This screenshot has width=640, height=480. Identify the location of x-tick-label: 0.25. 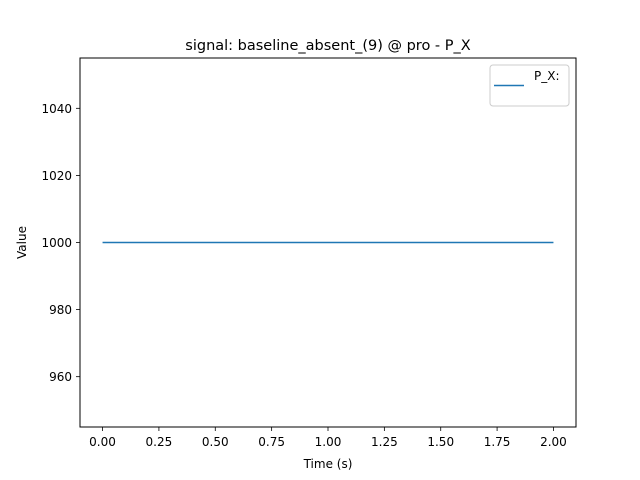
(159, 442).